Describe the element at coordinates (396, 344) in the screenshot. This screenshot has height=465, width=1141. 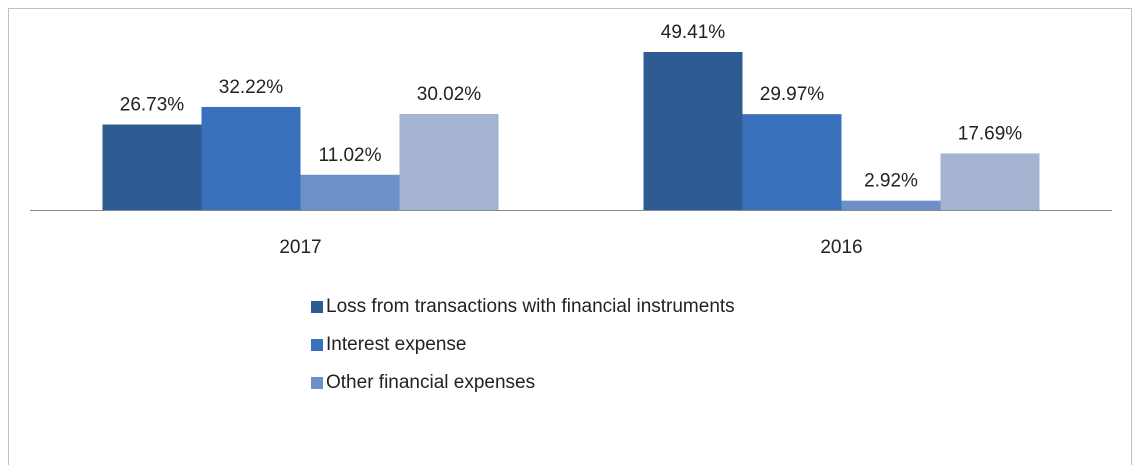
I see `legend-label: Interest expense` at that location.